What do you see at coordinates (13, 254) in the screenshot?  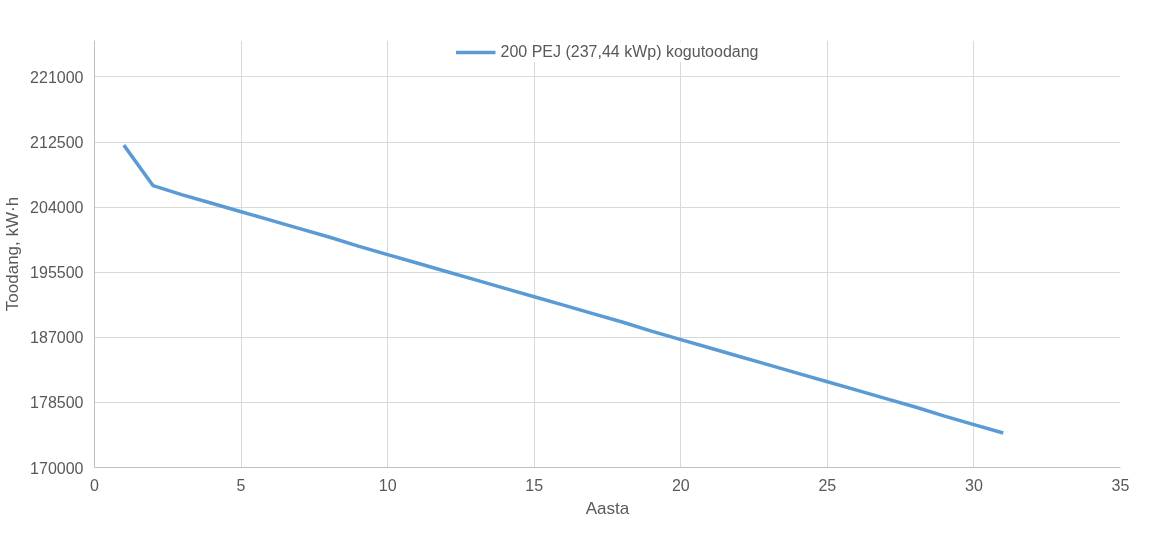 I see `y-axis-title: Toodang, kW·h` at bounding box center [13, 254].